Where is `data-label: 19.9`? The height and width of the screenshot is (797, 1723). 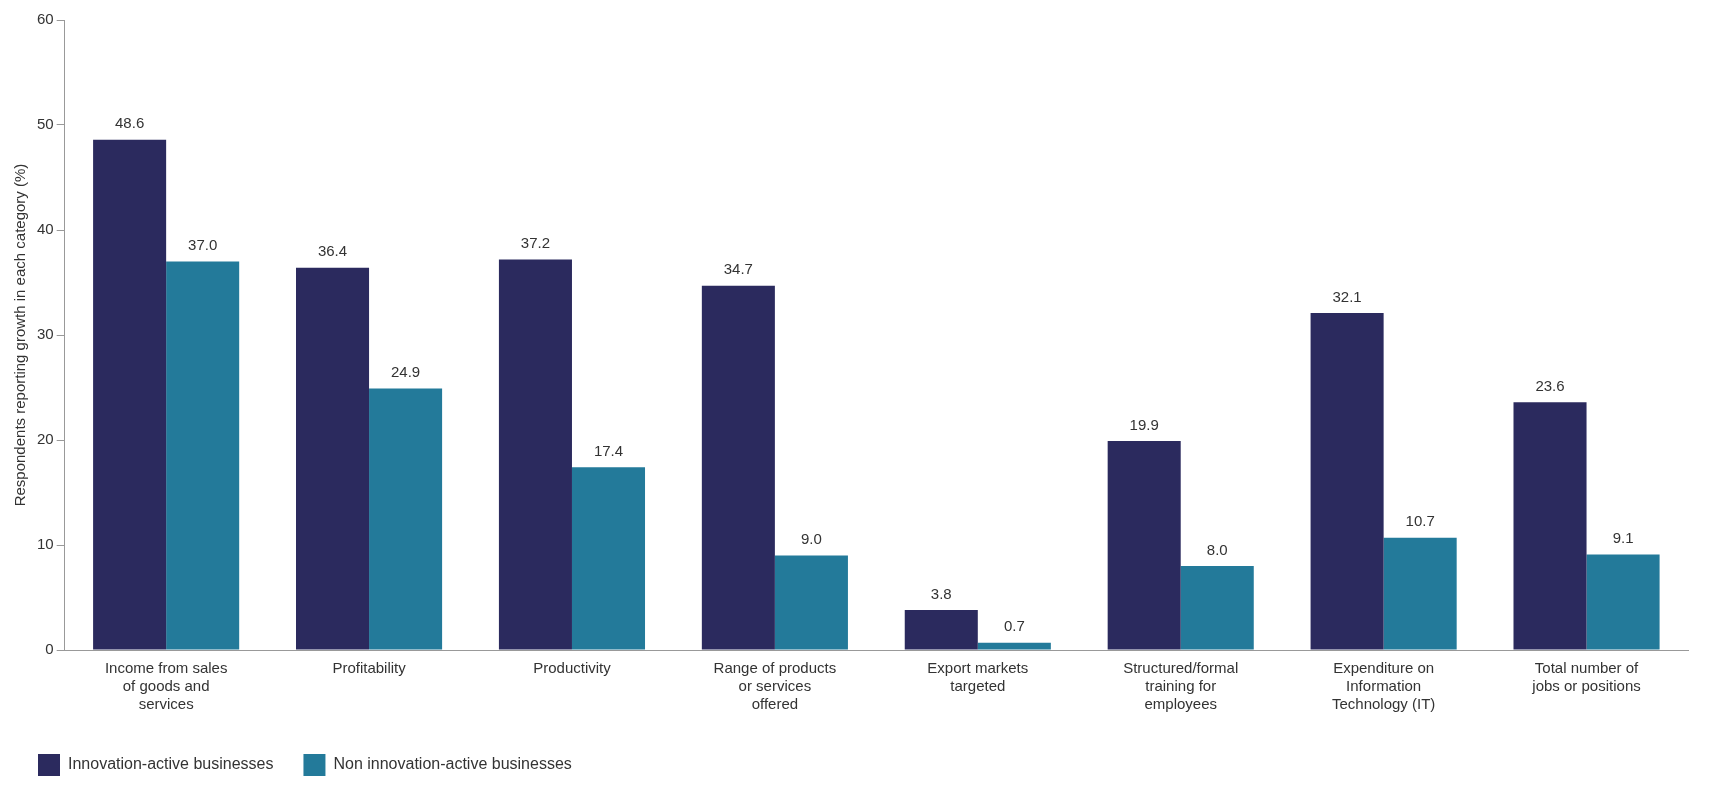
data-label: 19.9 is located at coordinates (1144, 424).